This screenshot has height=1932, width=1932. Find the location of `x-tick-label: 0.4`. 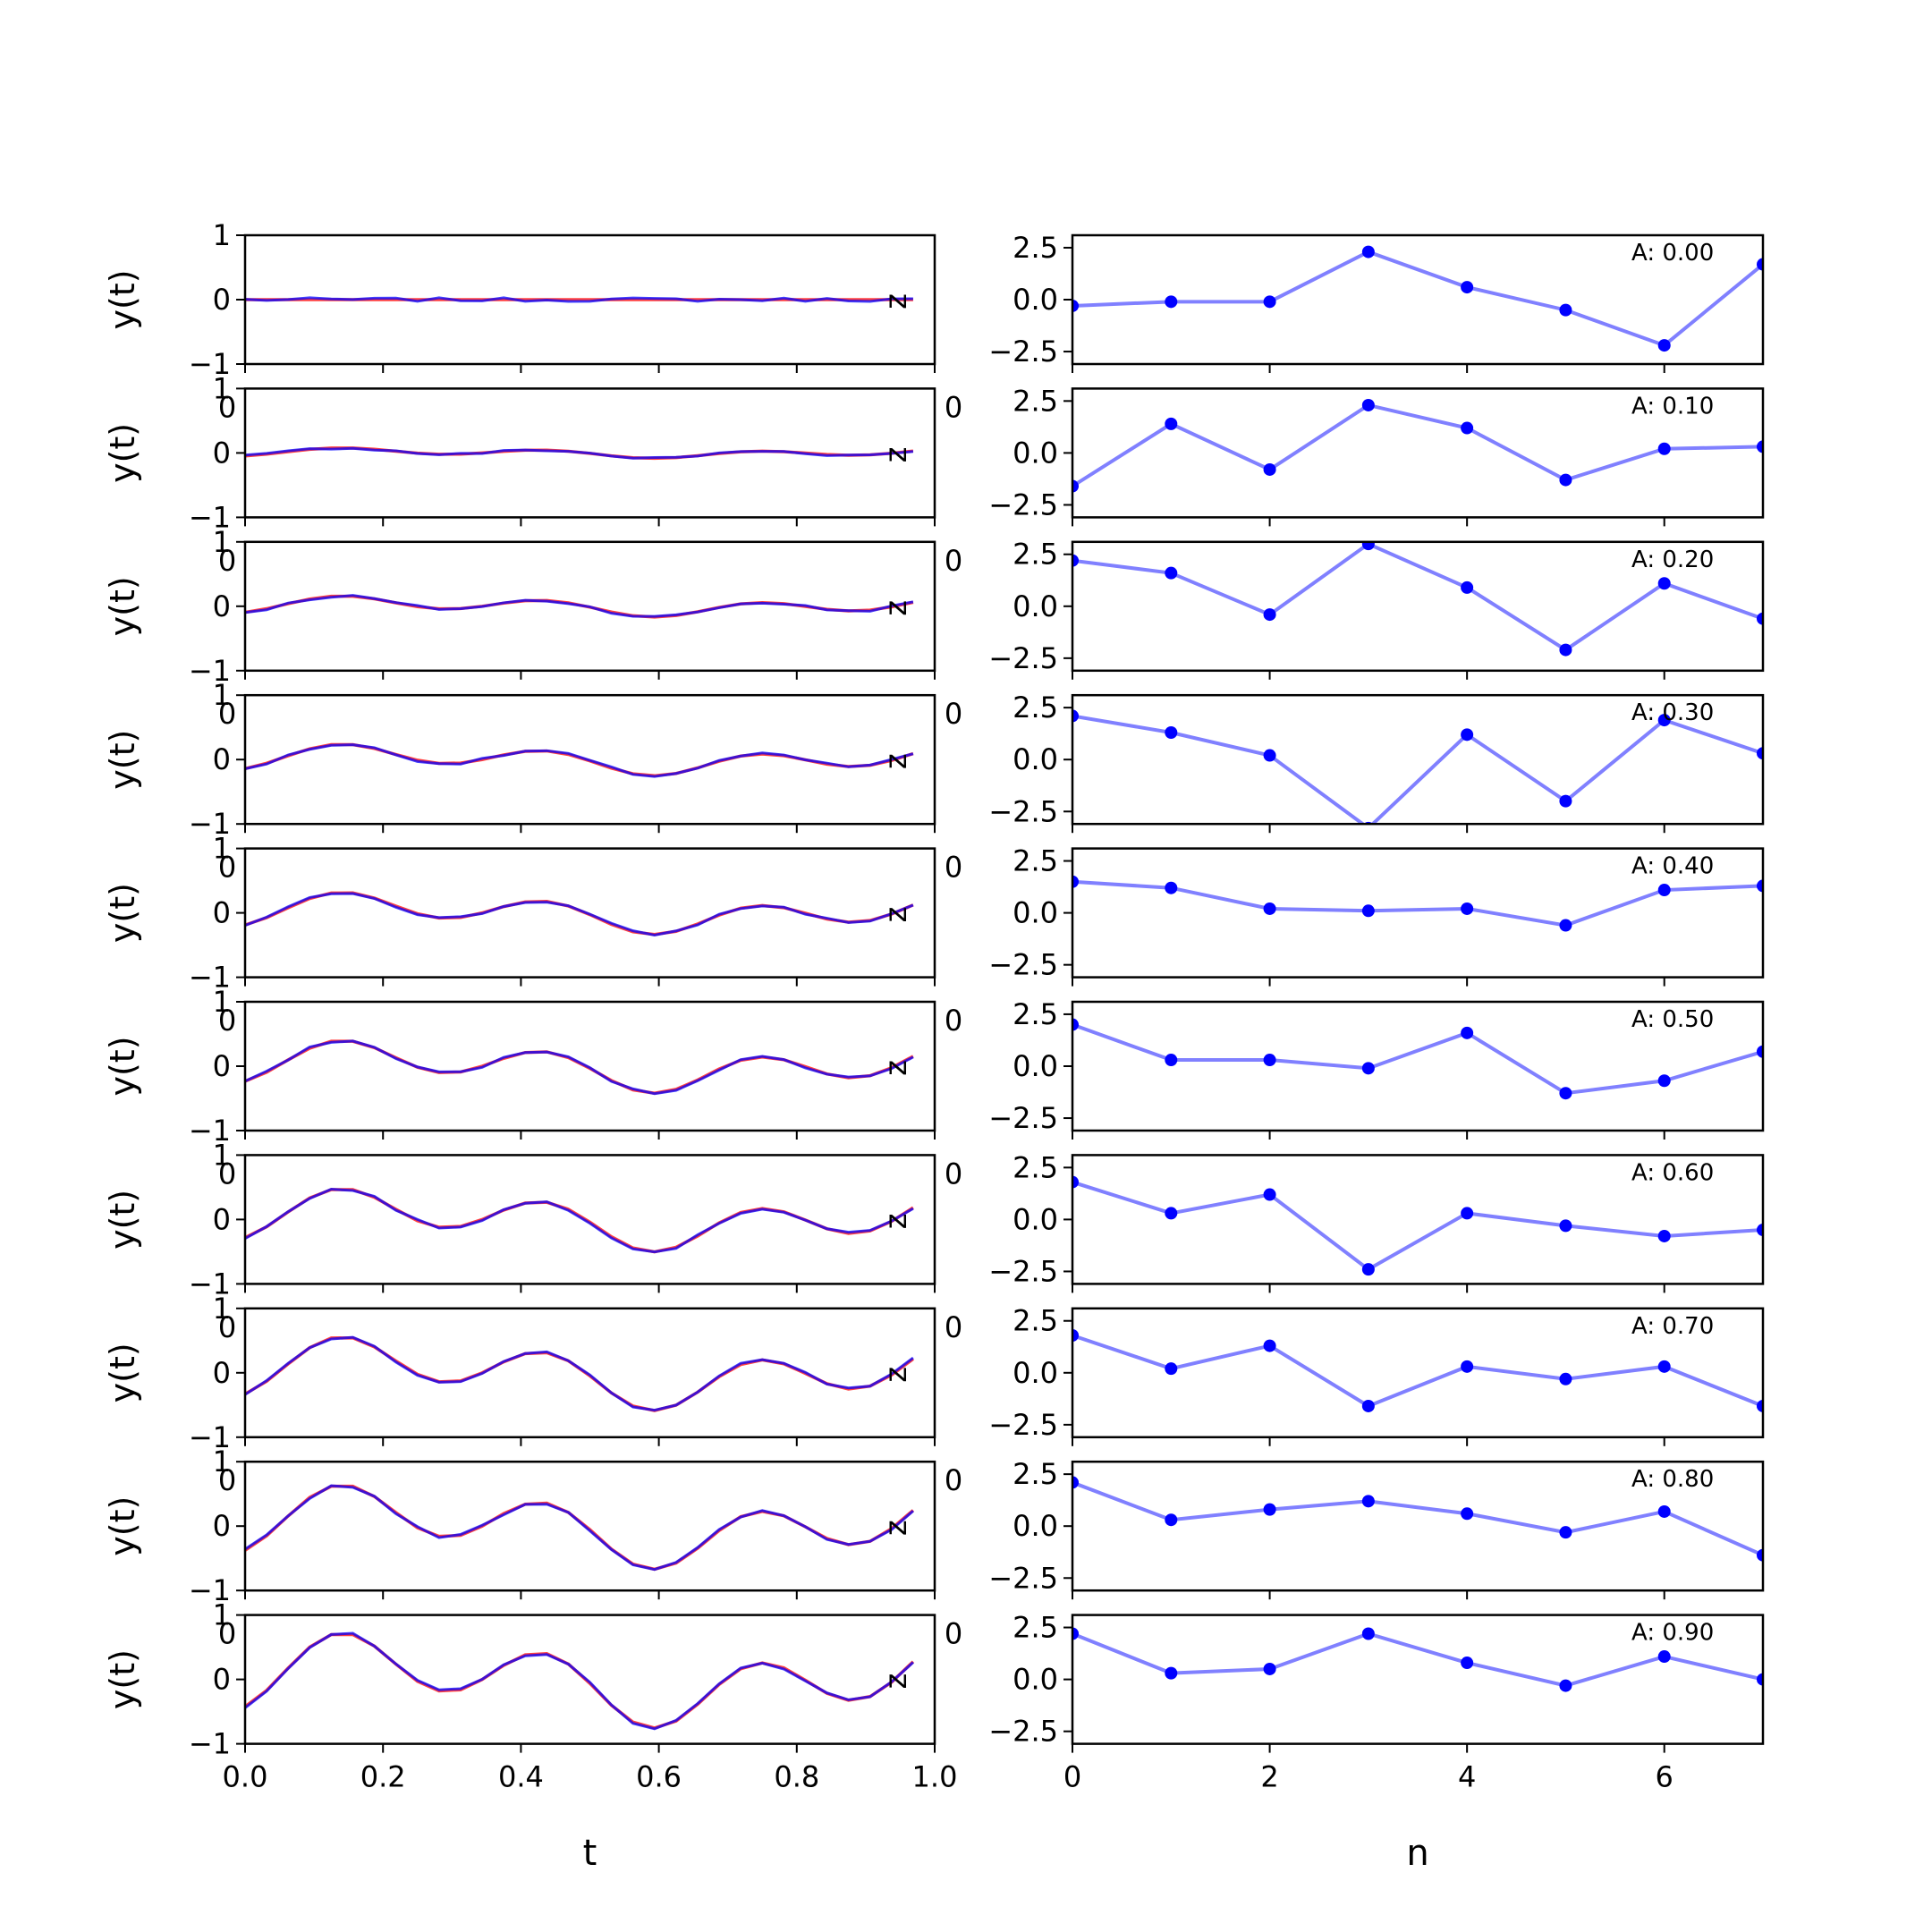

x-tick-label: 0.4 is located at coordinates (521, 1777).